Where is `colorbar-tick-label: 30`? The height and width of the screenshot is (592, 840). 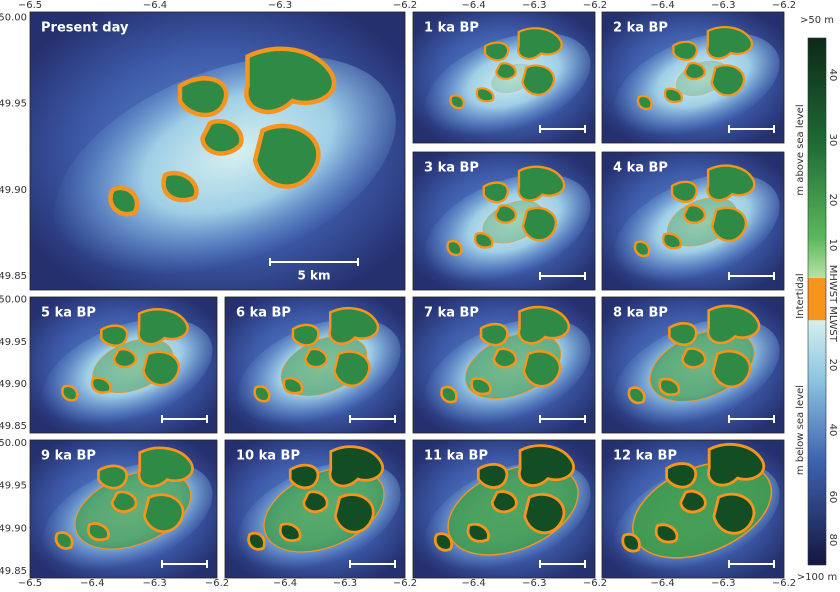 colorbar-tick-label: 30 is located at coordinates (832, 140).